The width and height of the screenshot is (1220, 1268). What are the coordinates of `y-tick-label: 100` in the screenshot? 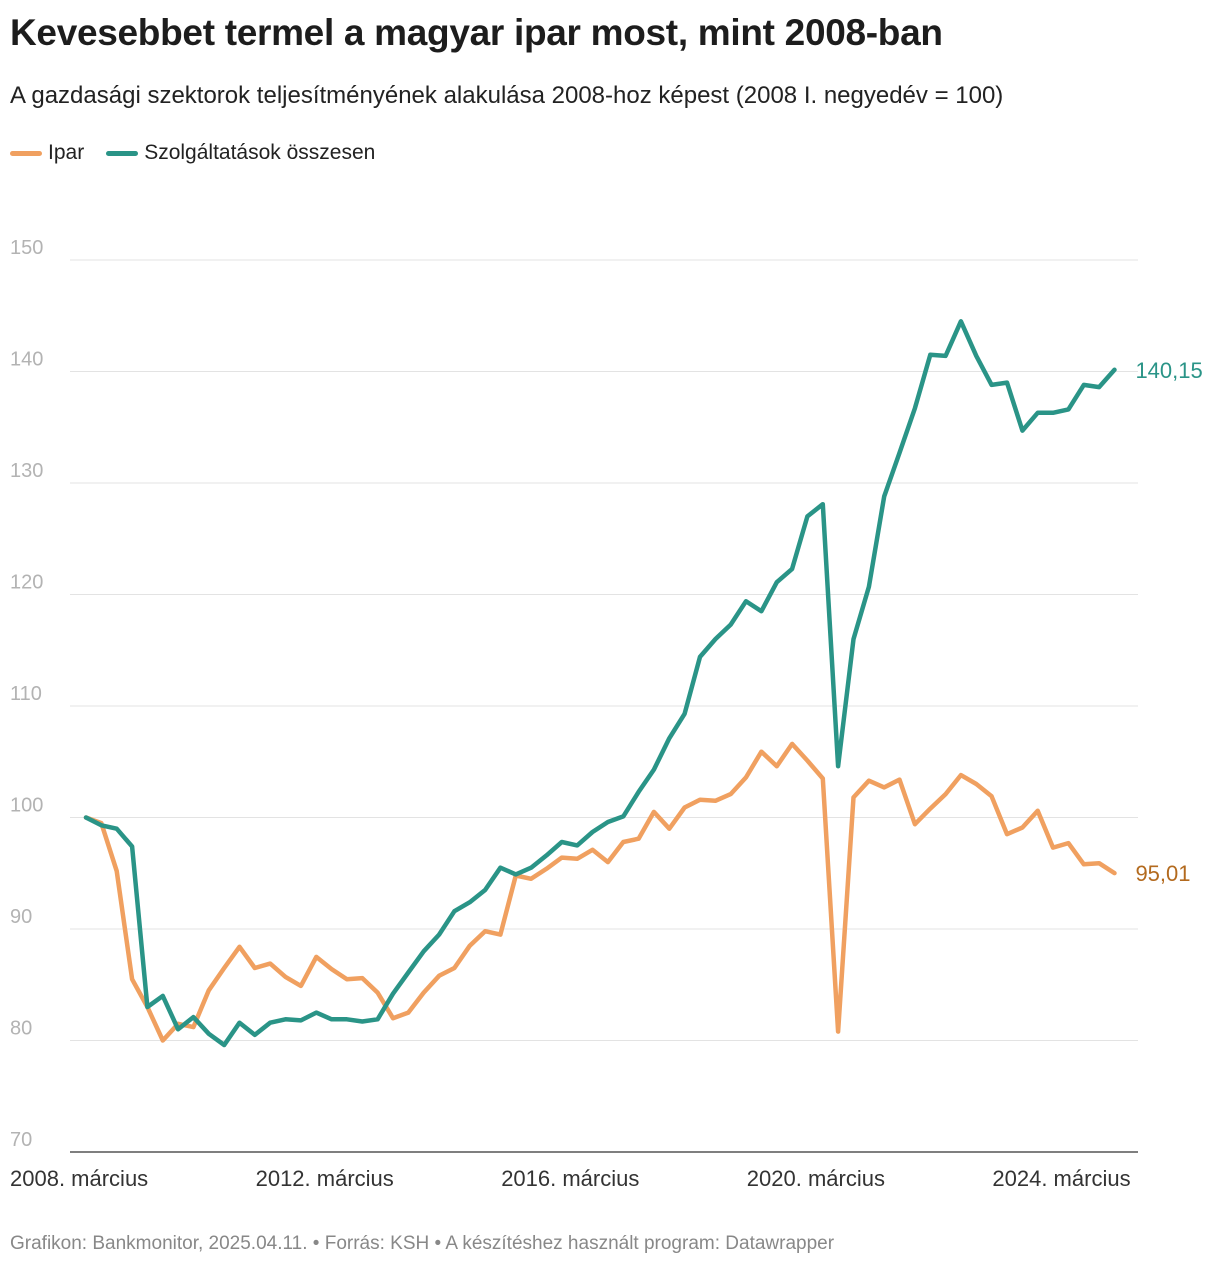 It's located at (26, 806).